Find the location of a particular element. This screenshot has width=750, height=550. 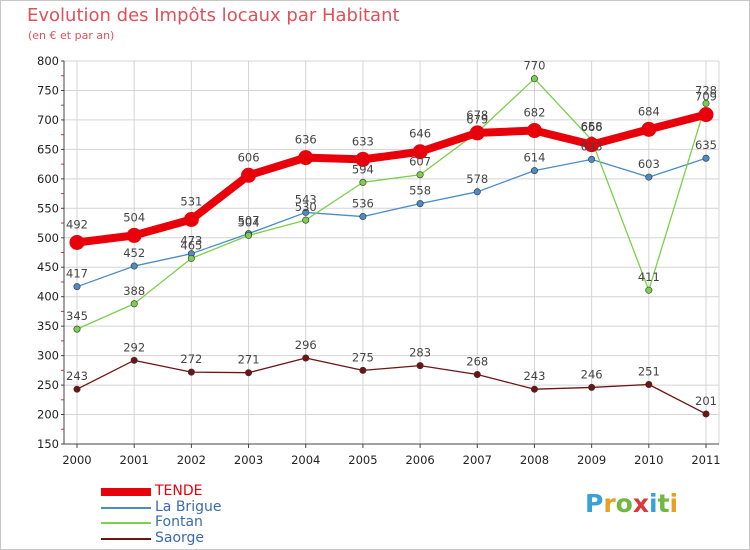

y-tick-label: 200 is located at coordinates (48, 415).